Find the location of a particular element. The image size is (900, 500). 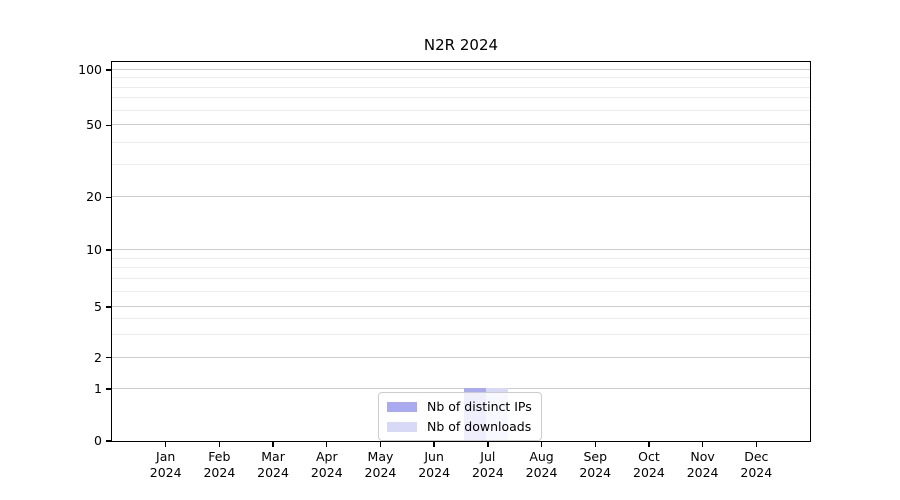

x-label-month: Sep is located at coordinates (595, 456).